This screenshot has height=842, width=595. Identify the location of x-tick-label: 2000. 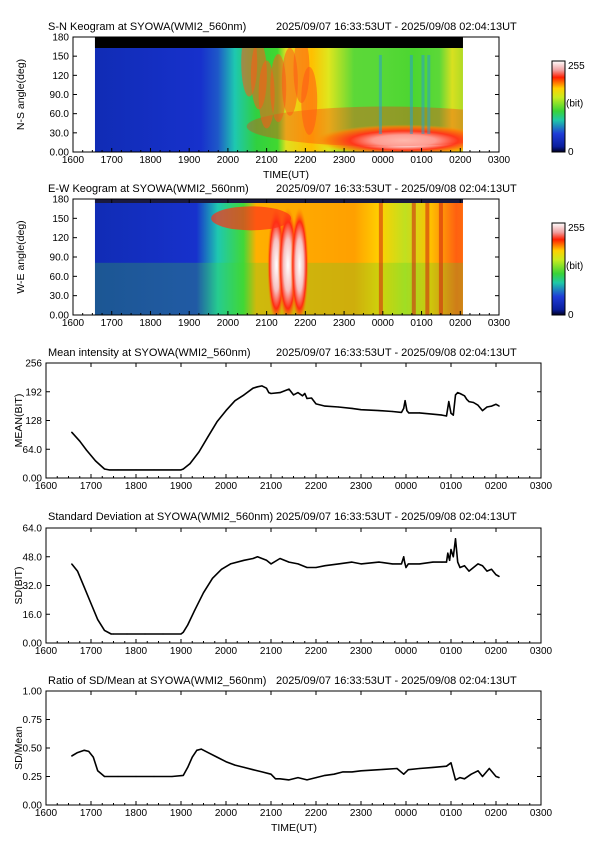
(228, 160).